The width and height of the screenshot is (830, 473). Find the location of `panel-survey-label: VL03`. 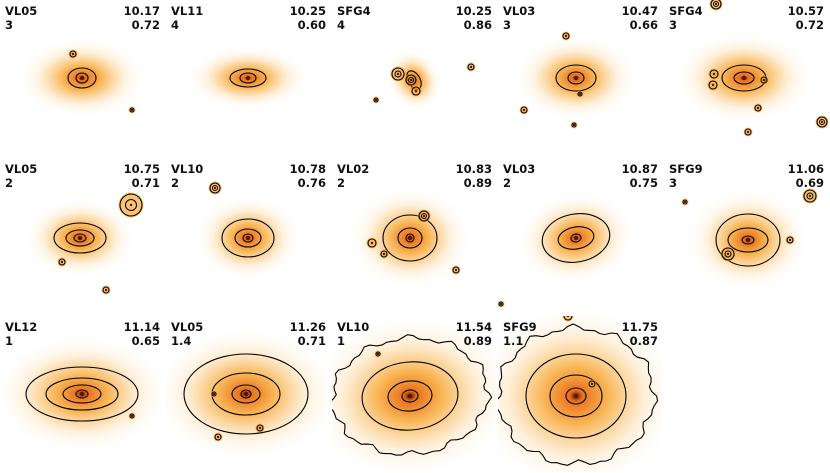

panel-survey-label: VL03 is located at coordinates (519, 169).